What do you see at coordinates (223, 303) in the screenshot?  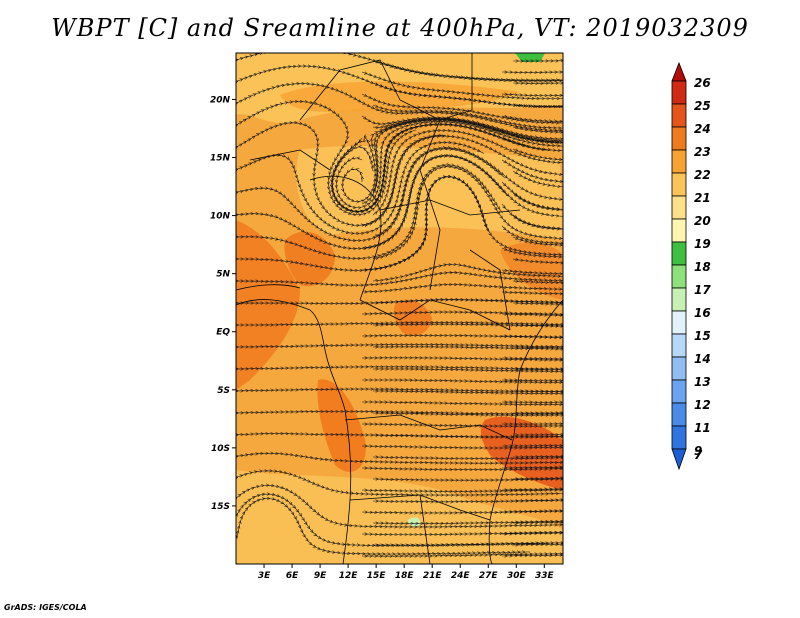 I see `y-axis: 20N 15N 10N 5N EQ 5S 10S 15S` at bounding box center [223, 303].